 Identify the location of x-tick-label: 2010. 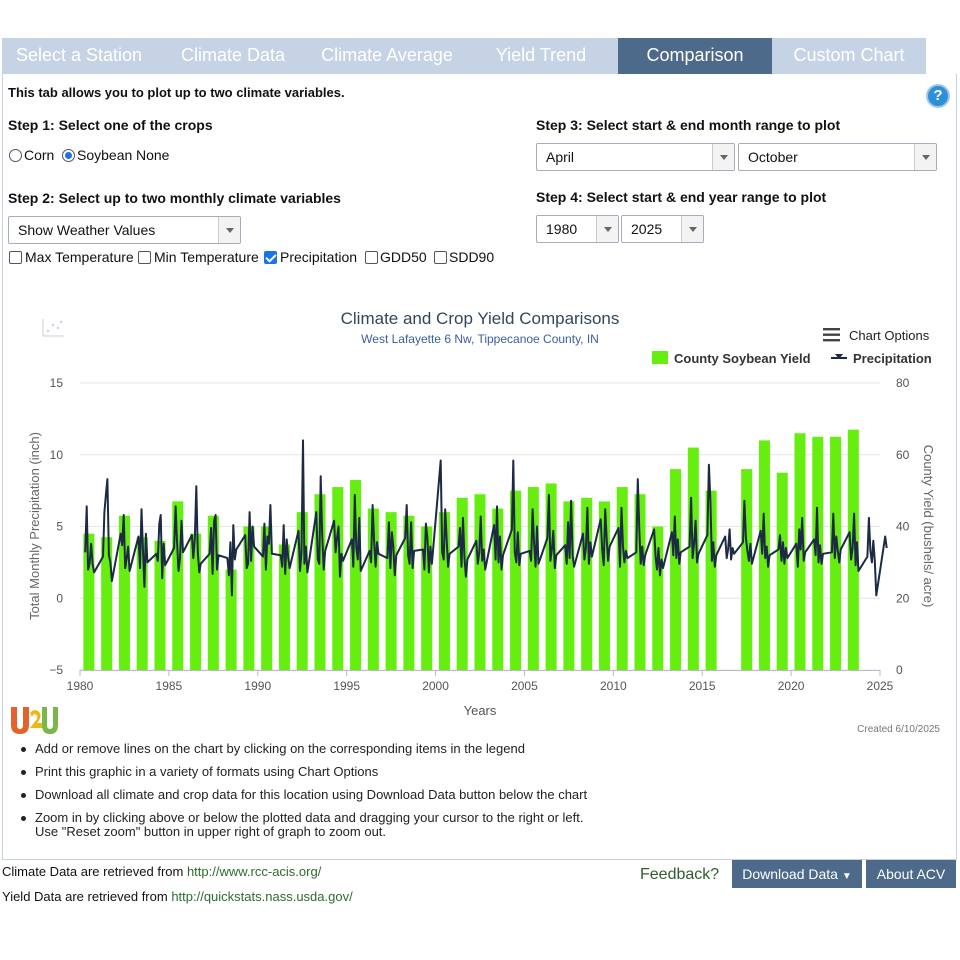
(613, 686).